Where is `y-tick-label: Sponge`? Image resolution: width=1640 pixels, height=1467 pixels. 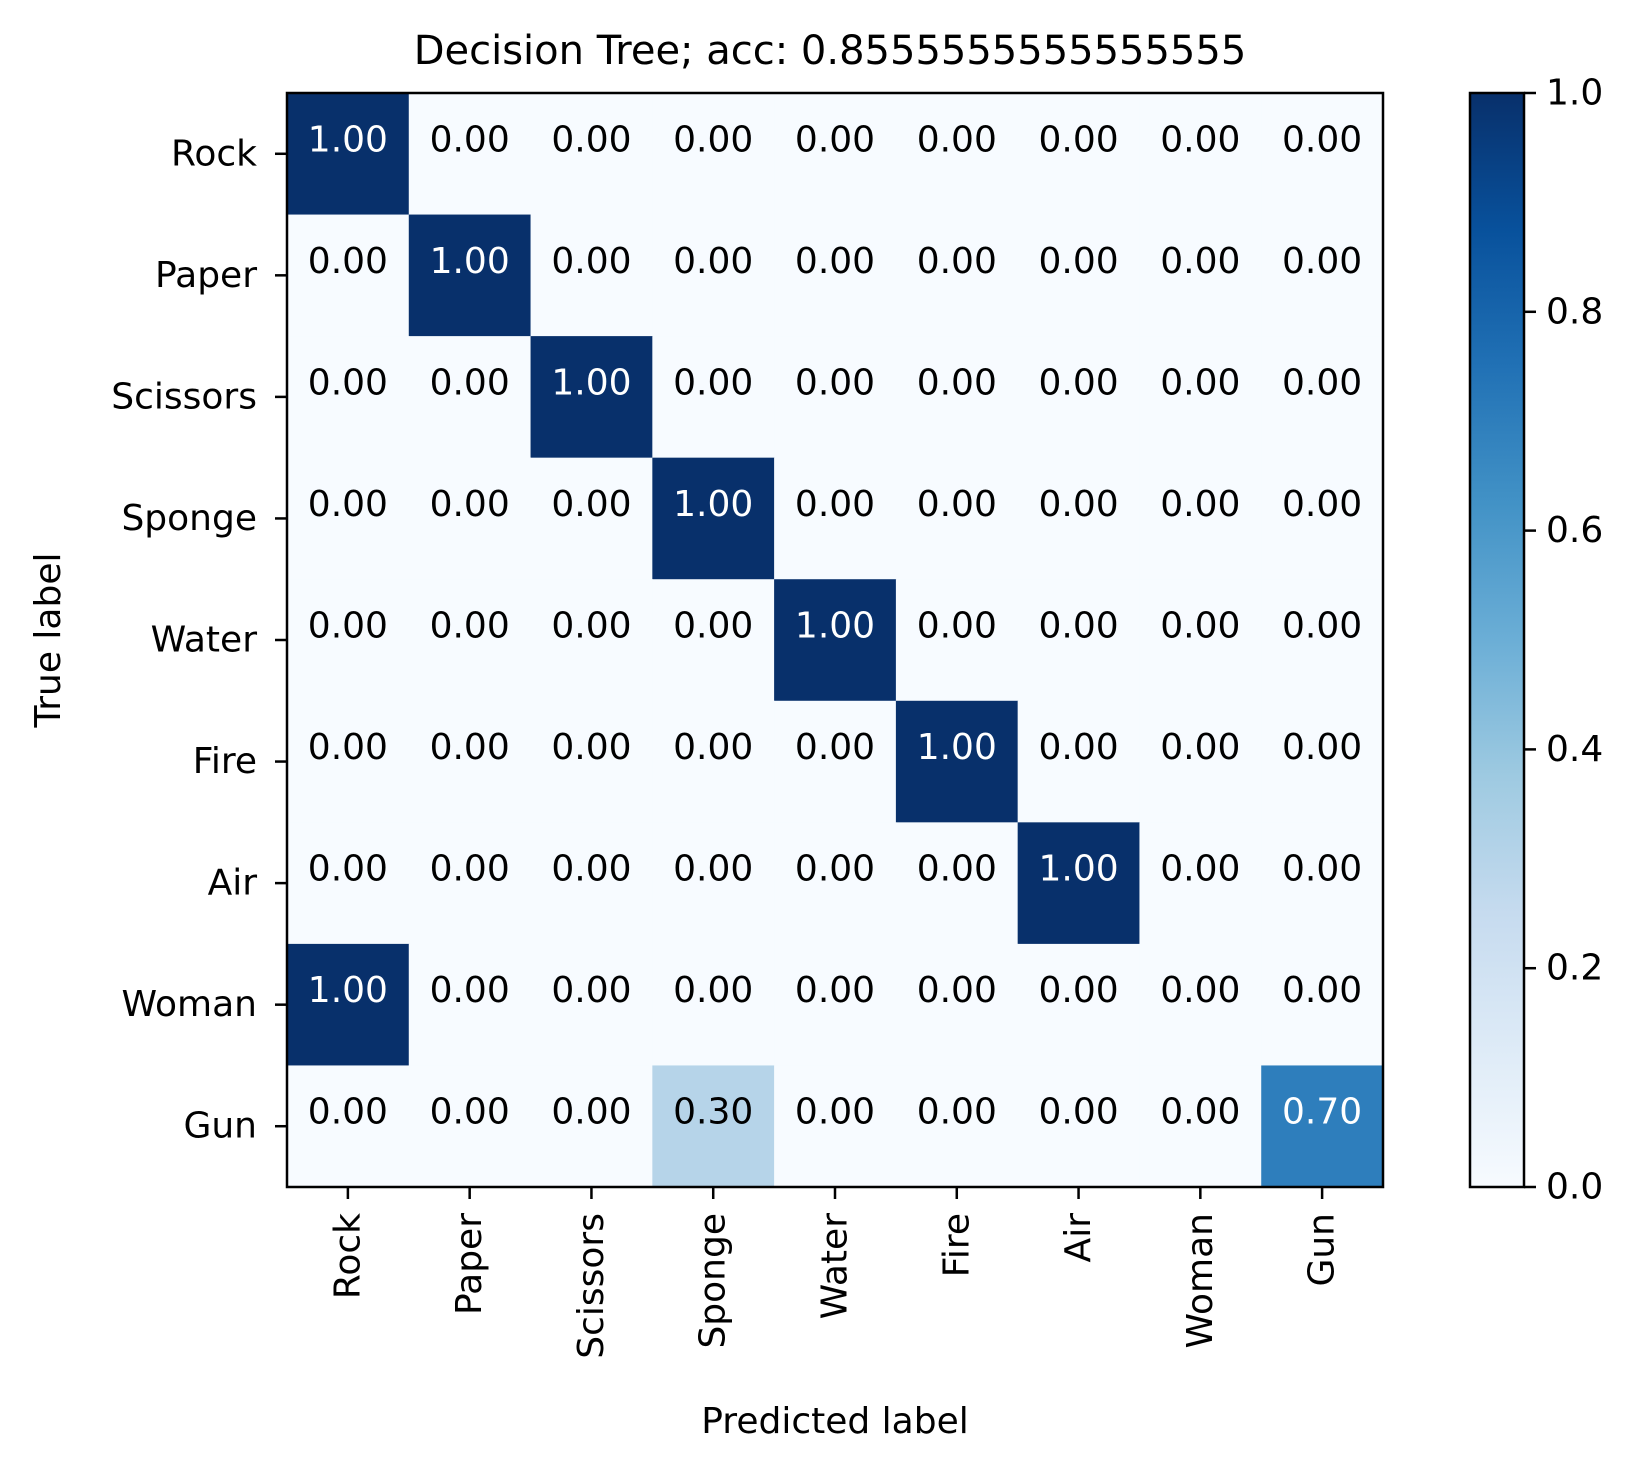 y-tick-label: Sponge is located at coordinates (189, 518).